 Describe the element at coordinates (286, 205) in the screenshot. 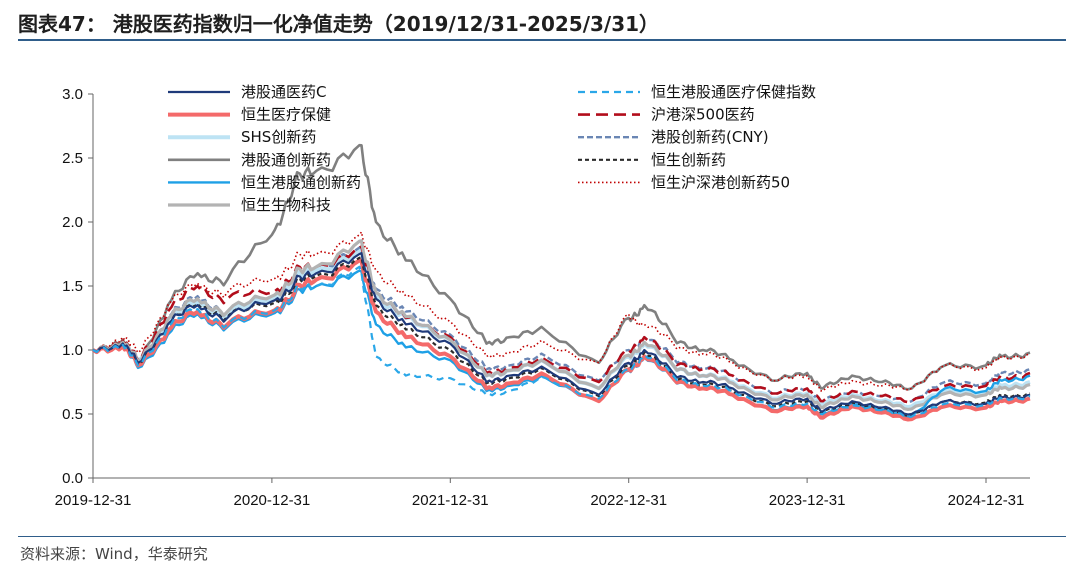

I see `legend-label: 恒生生物科技` at that location.